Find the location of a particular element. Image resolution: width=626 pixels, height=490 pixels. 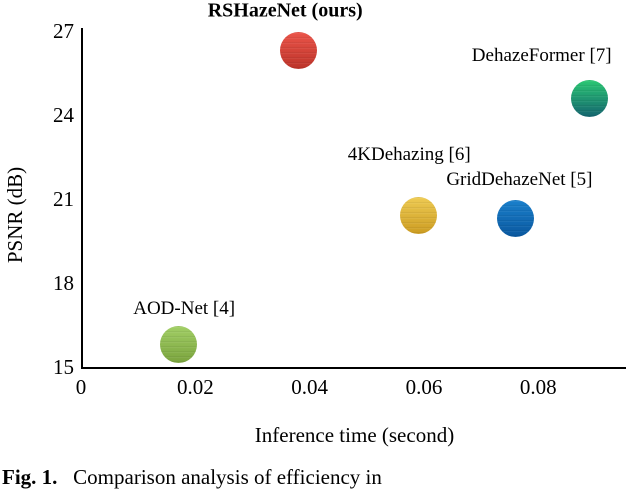

x-tick-label-0-08: 0.08 is located at coordinates (538, 387).